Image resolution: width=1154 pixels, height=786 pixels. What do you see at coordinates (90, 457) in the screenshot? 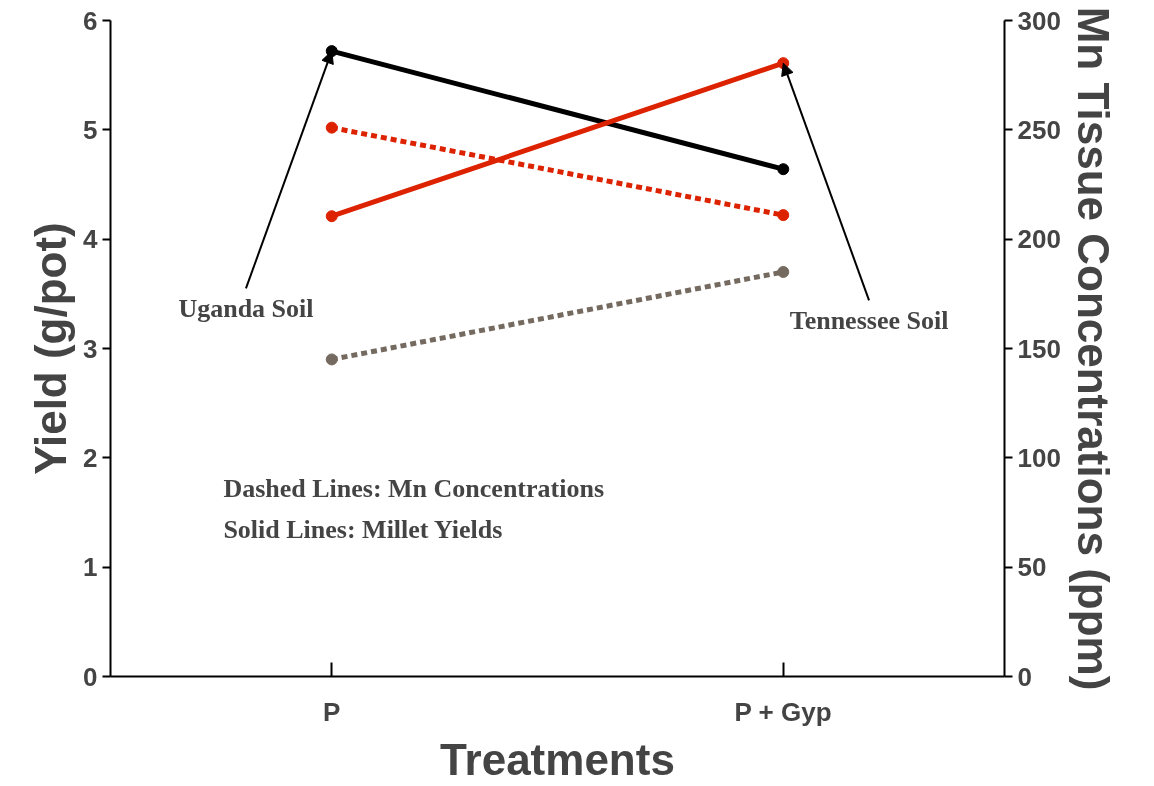
I see `y-tick-label: 2` at bounding box center [90, 457].